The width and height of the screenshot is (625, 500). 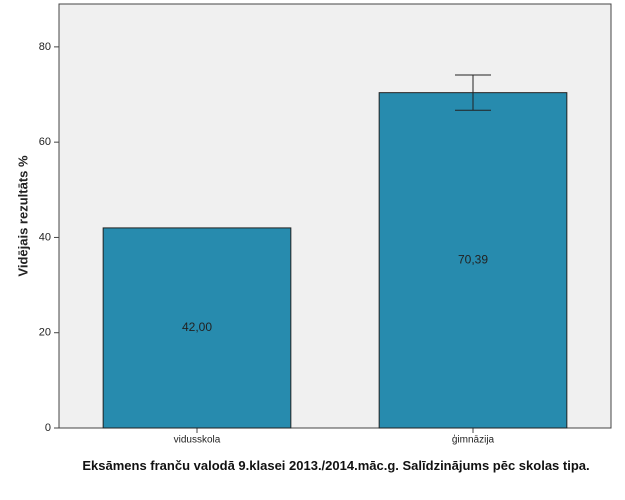 I want to click on y-tick-label: 20, so click(x=45, y=333).